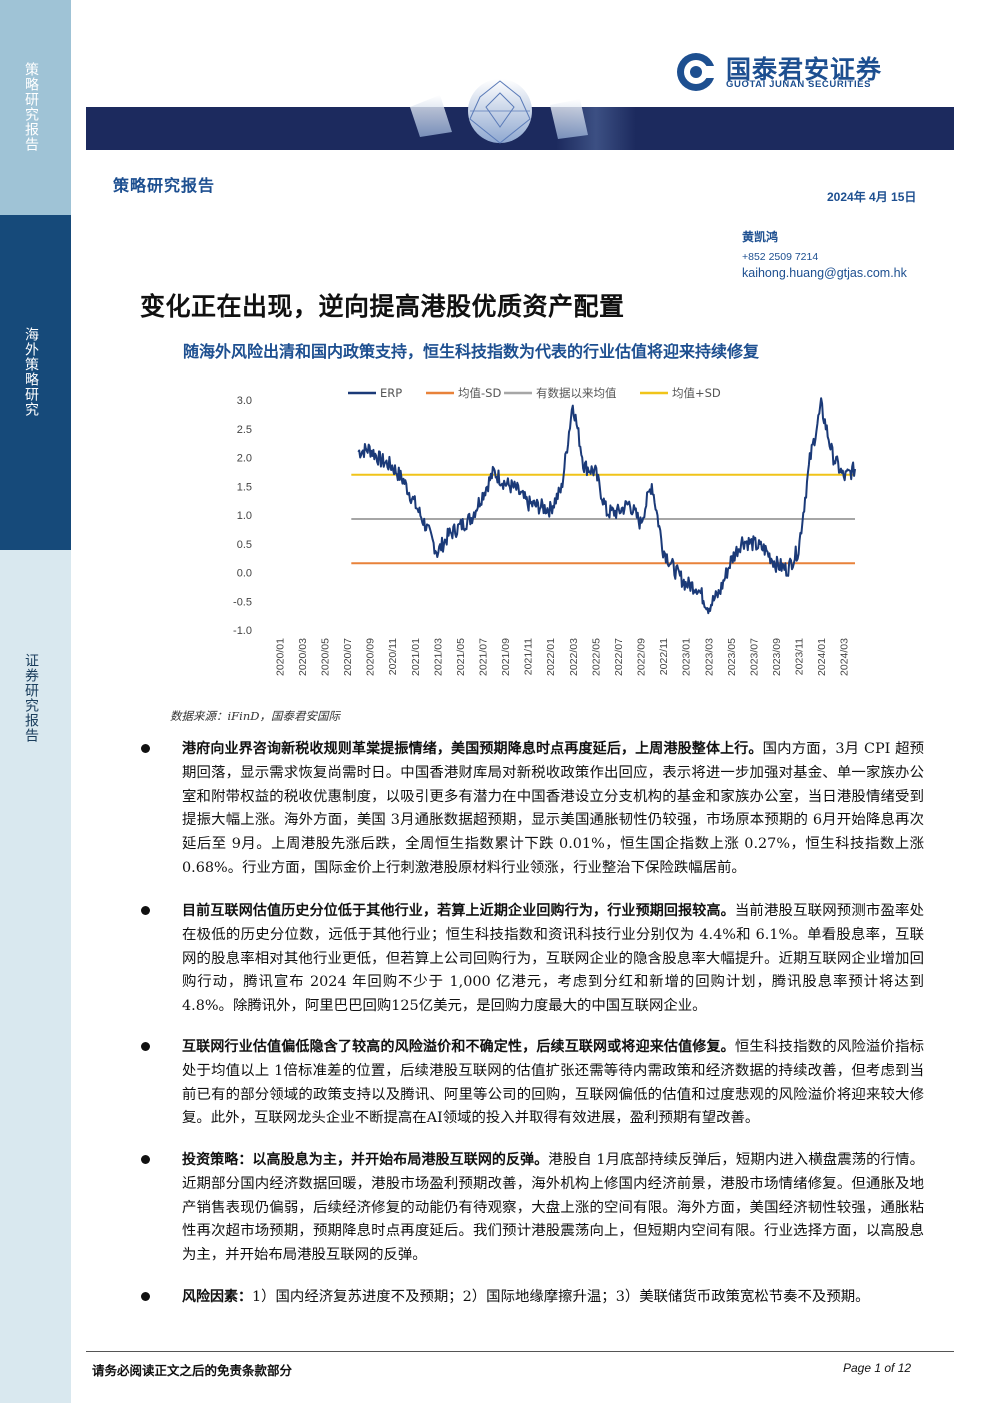 The height and width of the screenshot is (1403, 992). What do you see at coordinates (596, 657) in the screenshot?
I see `x-tick-label: 2022/05` at bounding box center [596, 657].